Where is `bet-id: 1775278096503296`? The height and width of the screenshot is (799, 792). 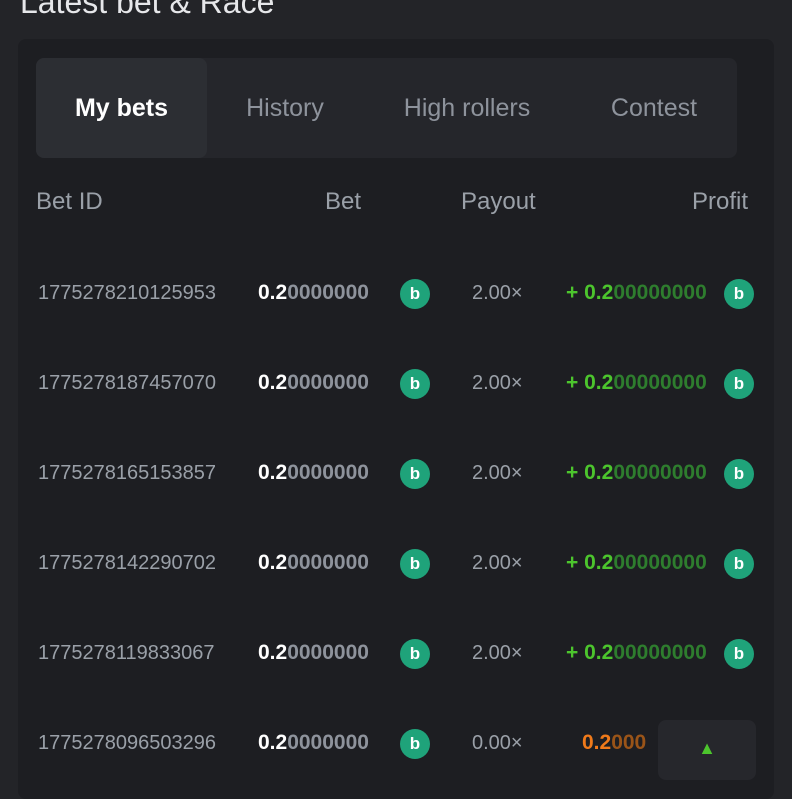 bet-id: 1775278096503296 is located at coordinates (127, 743).